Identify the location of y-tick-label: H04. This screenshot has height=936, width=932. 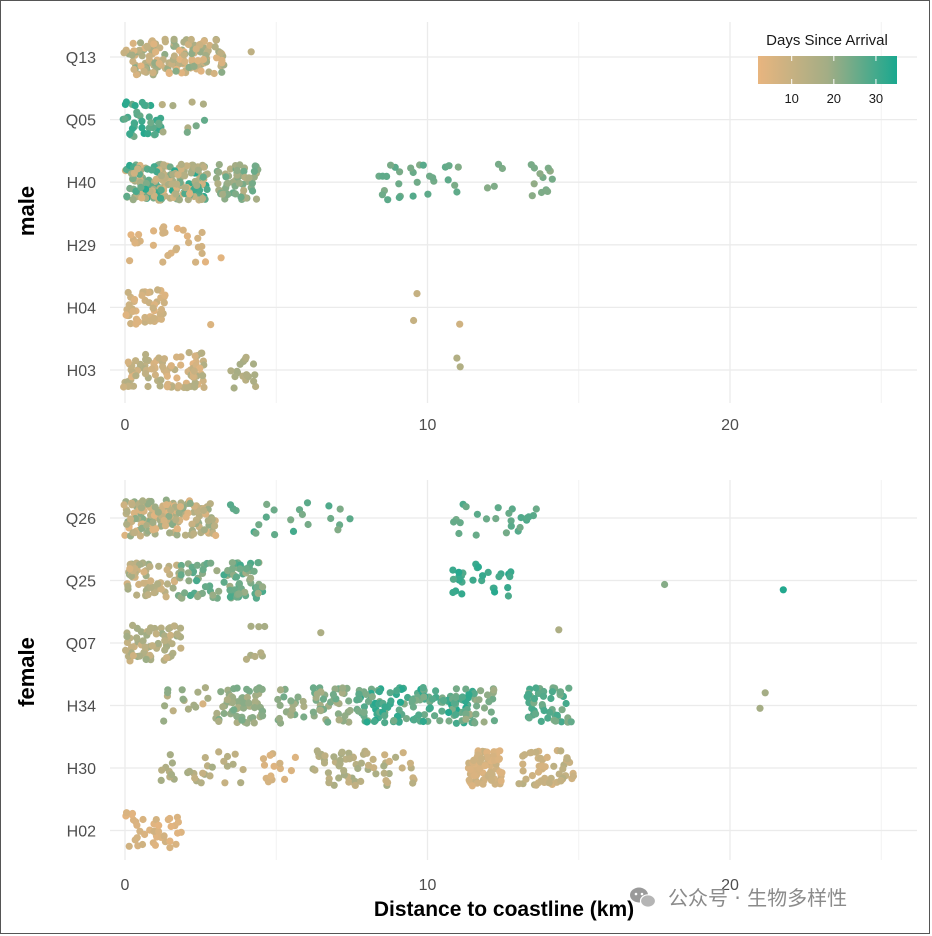
(81, 308).